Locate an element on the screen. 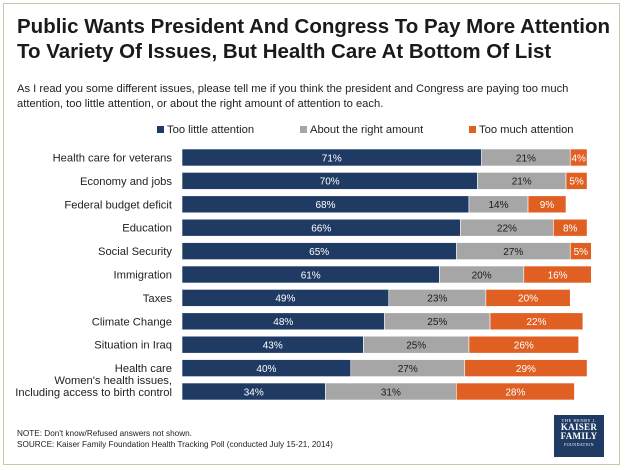 The image size is (625, 470). category-label: Immigration is located at coordinates (143, 276).